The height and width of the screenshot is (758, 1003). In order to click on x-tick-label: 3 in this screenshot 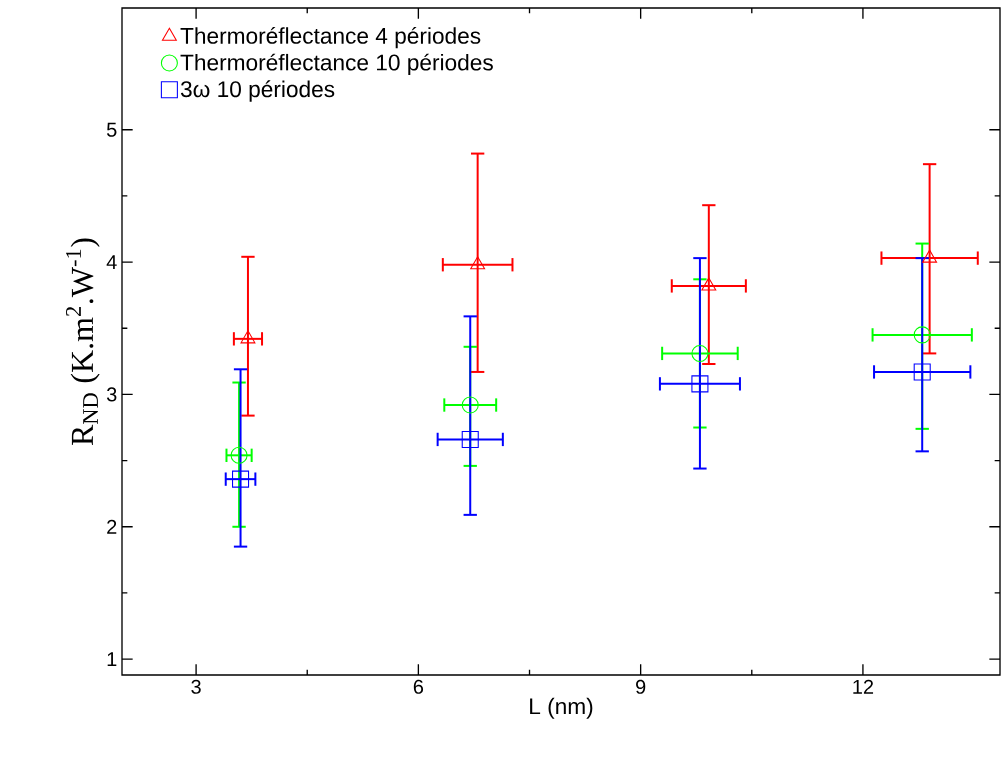, I will do `click(196, 686)`.